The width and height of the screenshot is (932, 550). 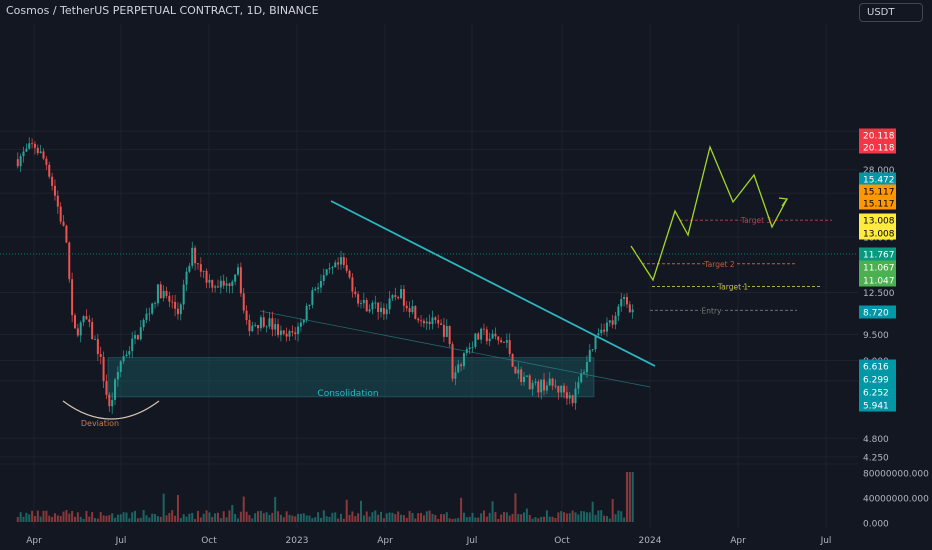 What do you see at coordinates (879, 171) in the screenshot?
I see `price-tick-label: 28.000` at bounding box center [879, 171].